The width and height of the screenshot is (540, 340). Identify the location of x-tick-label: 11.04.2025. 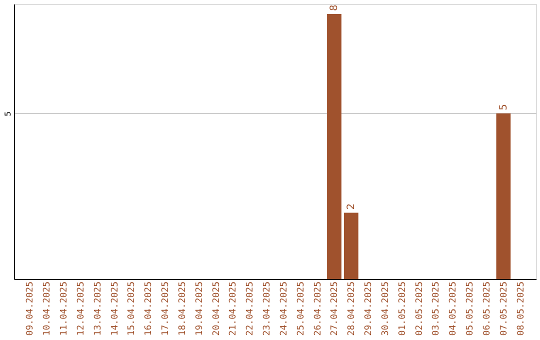
(64, 309).